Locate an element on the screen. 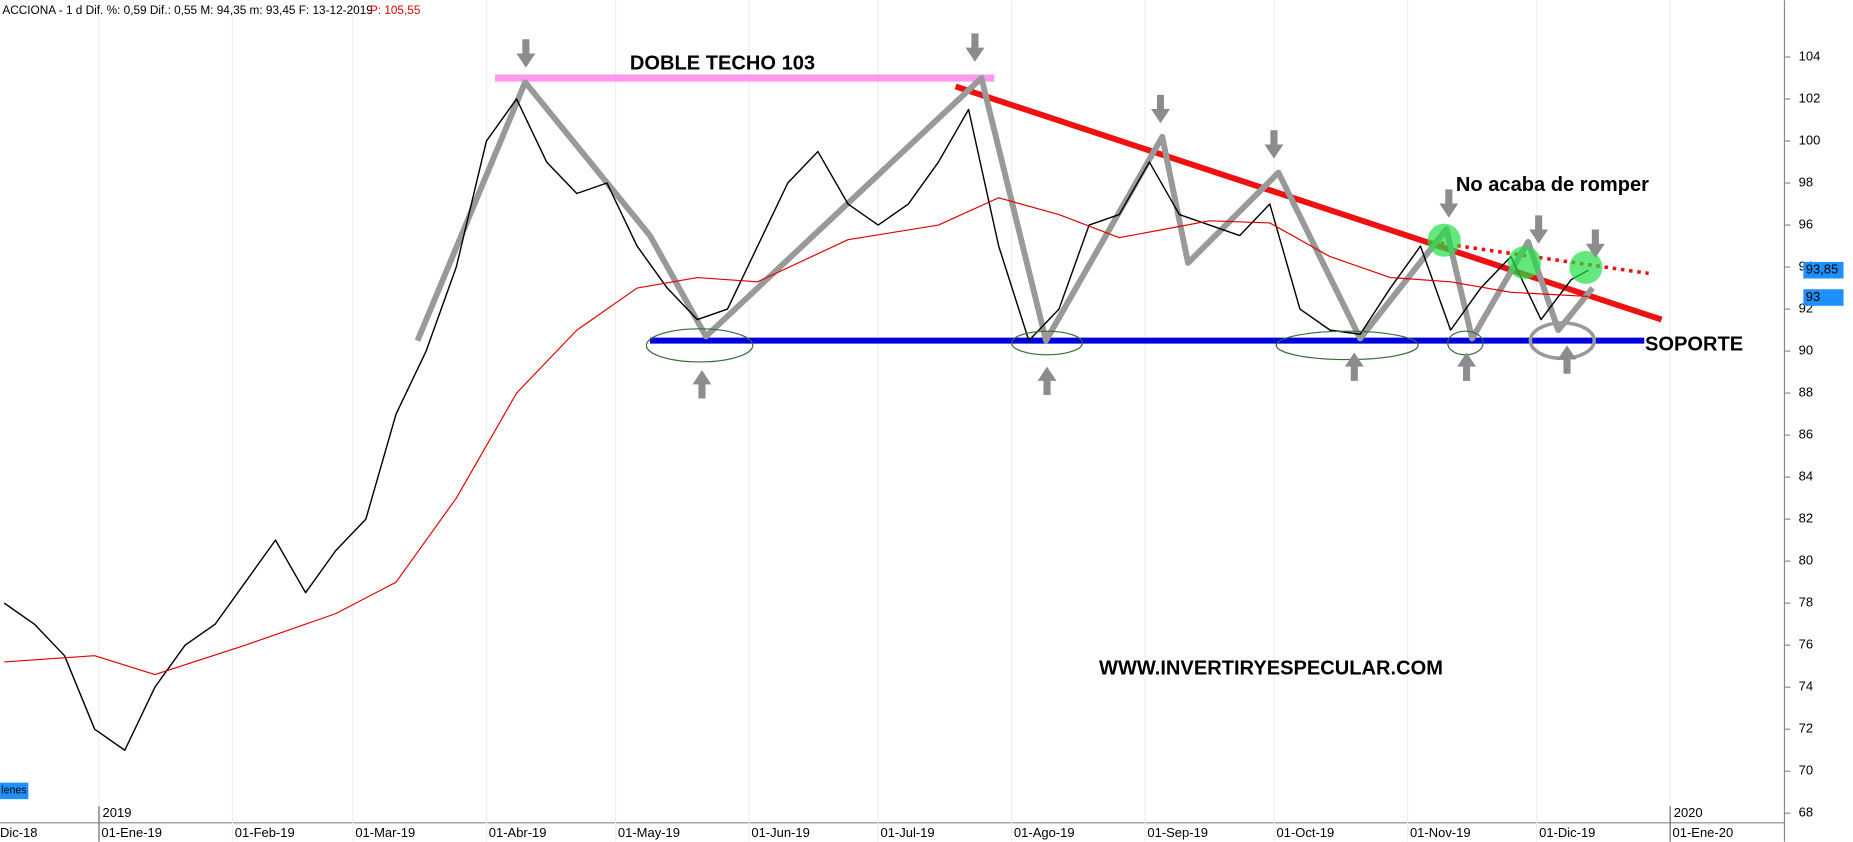 The height and width of the screenshot is (842, 1853). y-tick-label: 96 is located at coordinates (1806, 223).